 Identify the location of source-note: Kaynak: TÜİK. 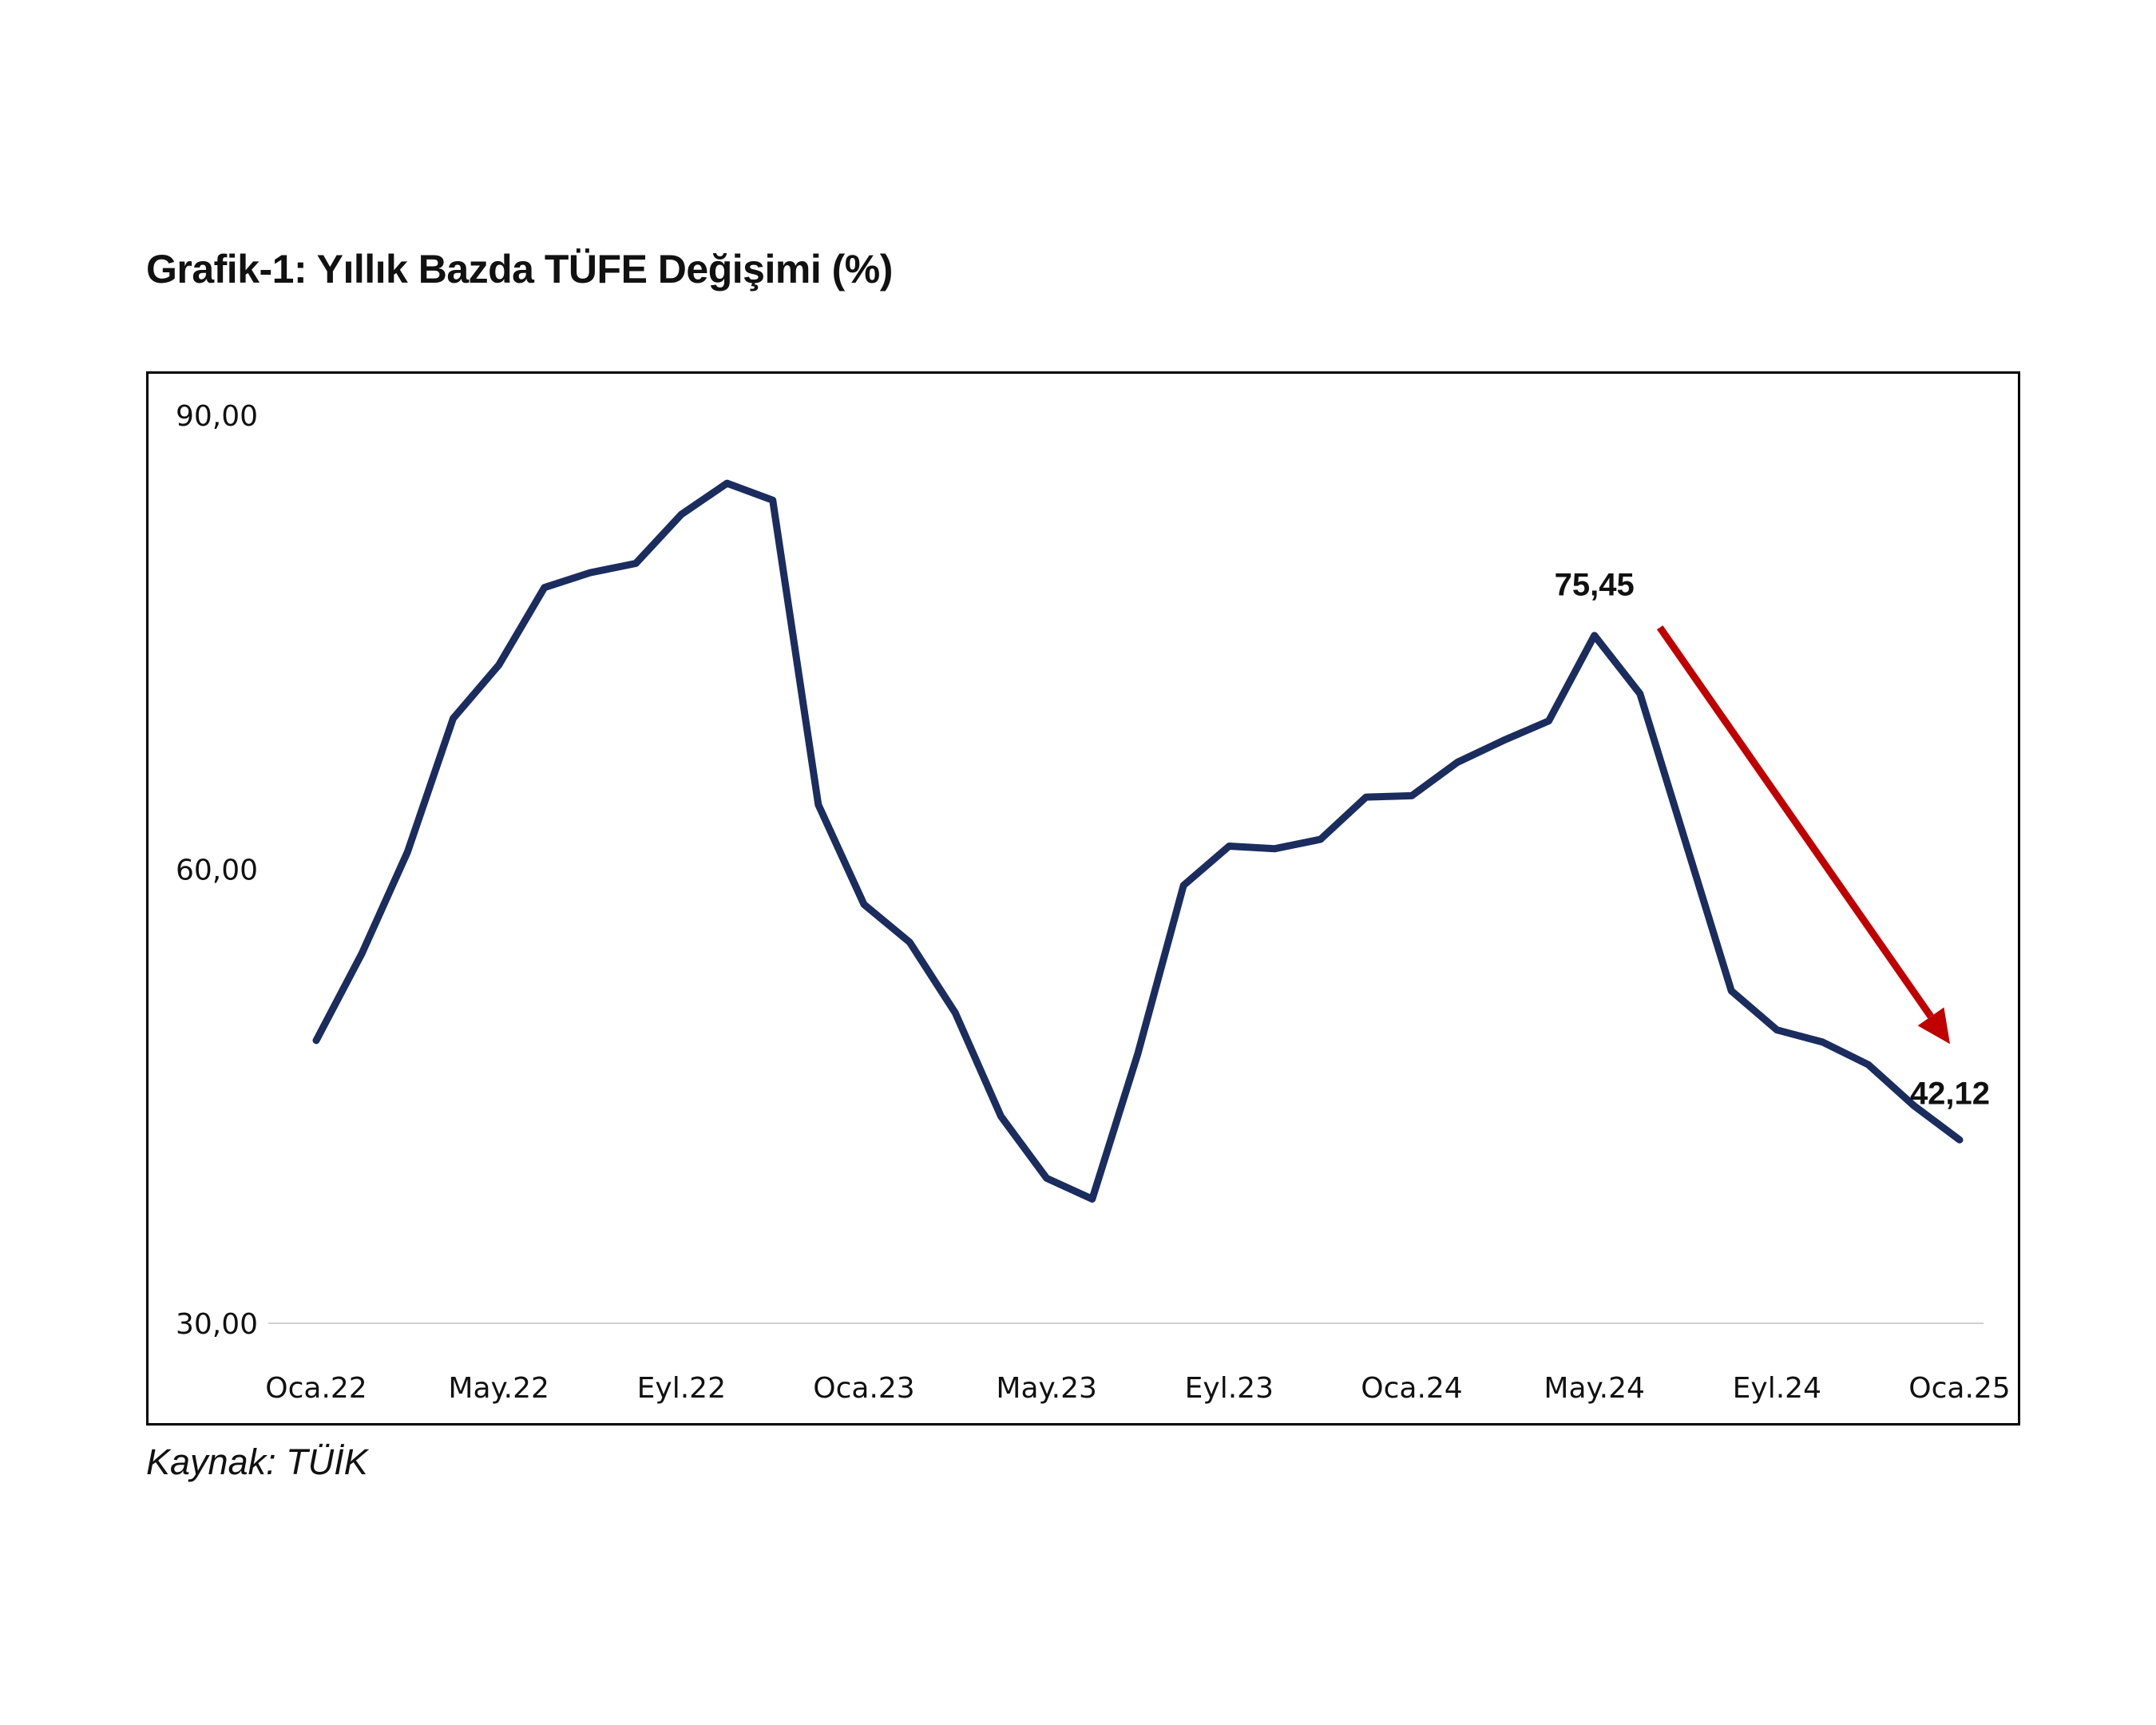
(257, 1462).